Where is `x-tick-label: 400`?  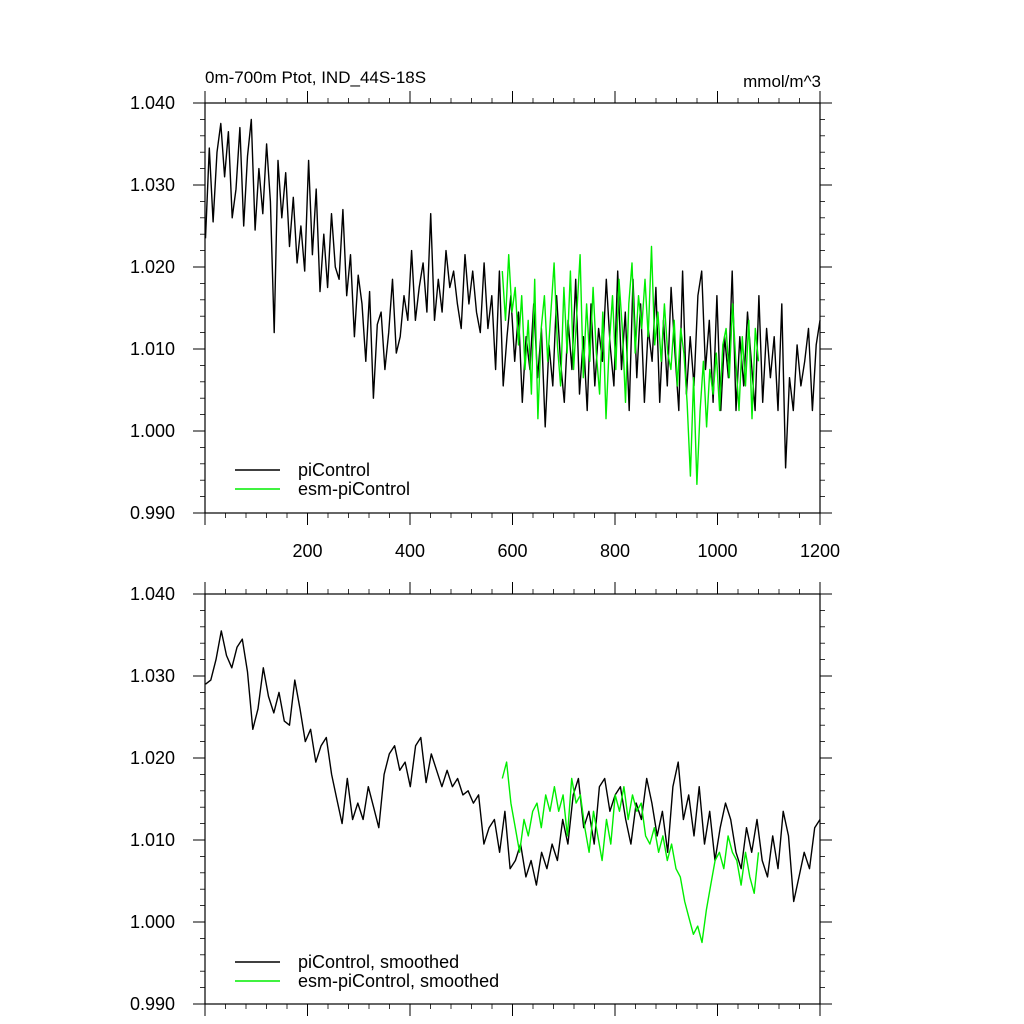 x-tick-label: 400 is located at coordinates (410, 551).